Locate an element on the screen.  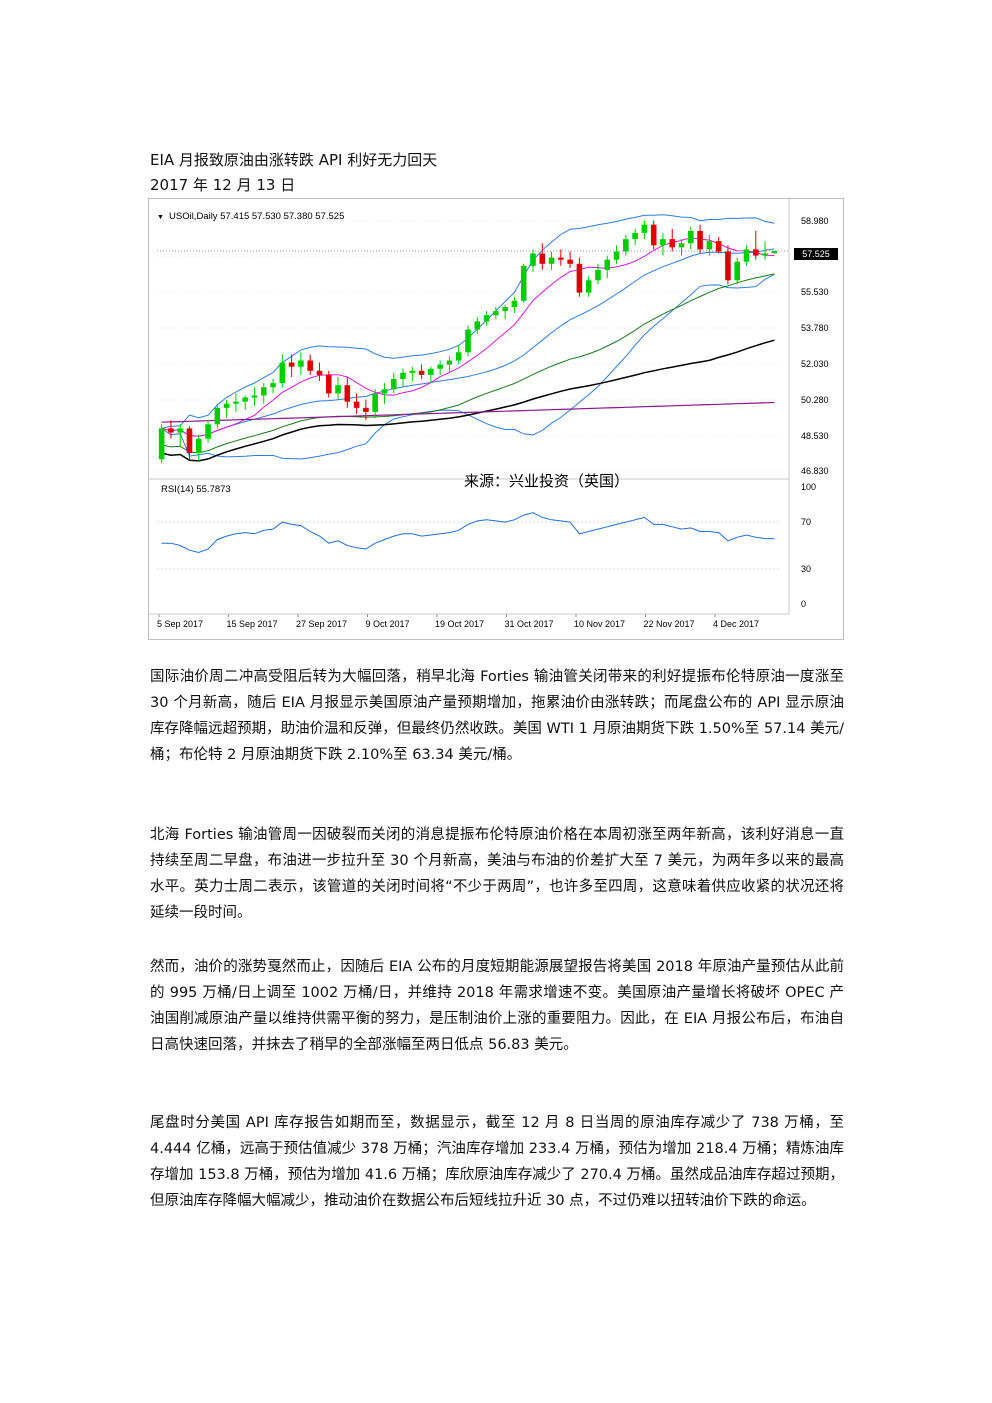
current-price-badge is located at coordinates (816, 254).